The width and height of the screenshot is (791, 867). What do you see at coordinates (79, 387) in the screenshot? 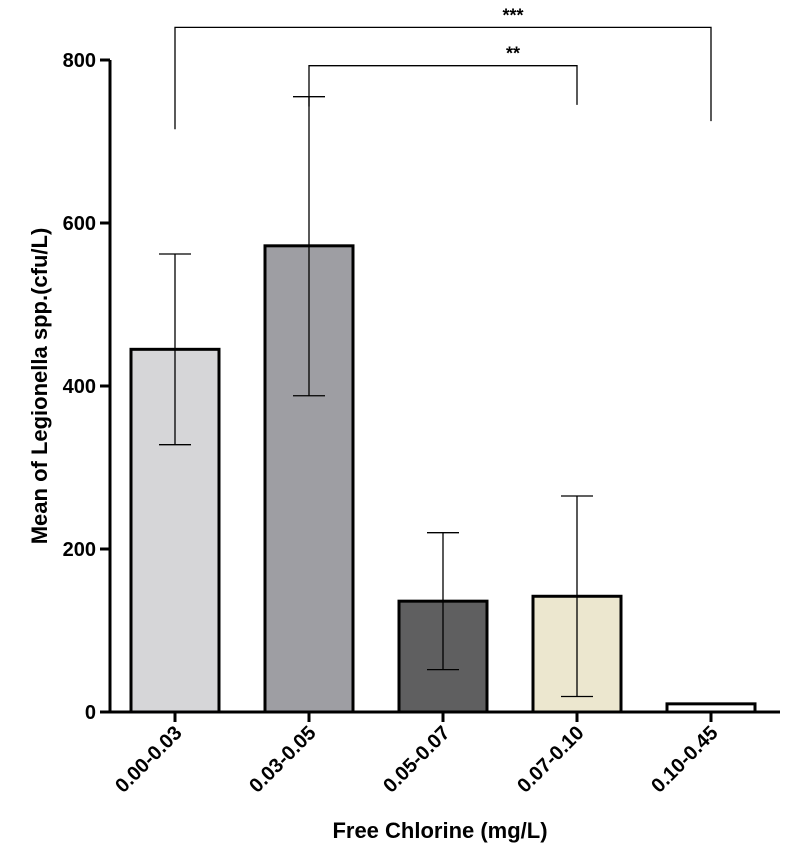
I see `y-tick-label-400: 400` at bounding box center [79, 387].